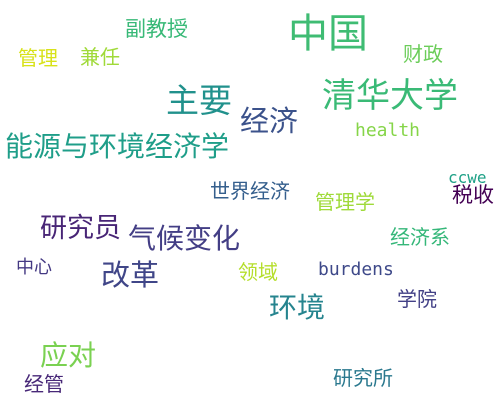 The width and height of the screenshot is (500, 400). Describe the element at coordinates (68, 355) in the screenshot. I see `word-yingdui: 应对` at that location.